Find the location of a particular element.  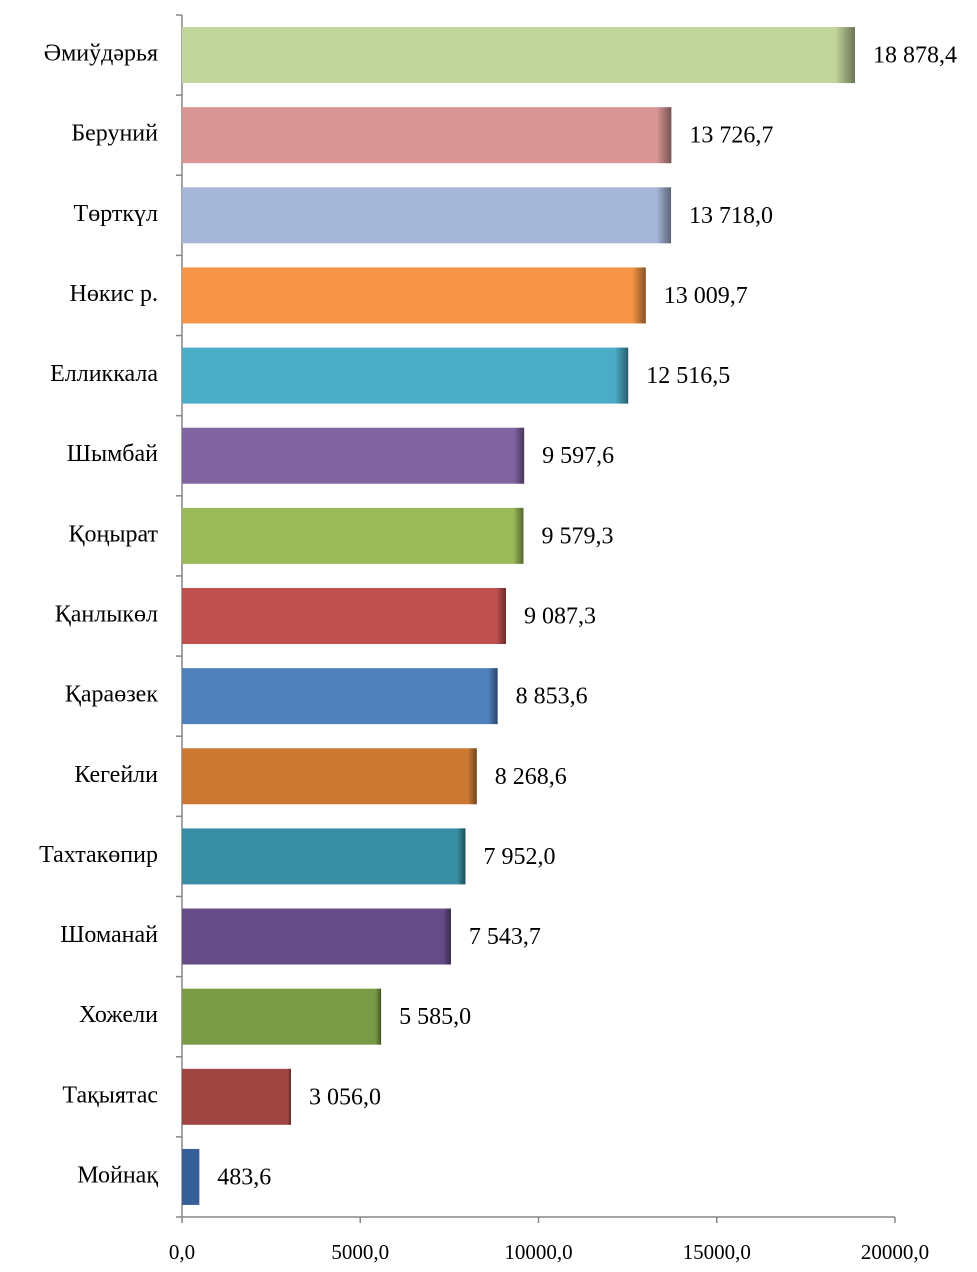

category-label: Кегейли is located at coordinates (116, 775).